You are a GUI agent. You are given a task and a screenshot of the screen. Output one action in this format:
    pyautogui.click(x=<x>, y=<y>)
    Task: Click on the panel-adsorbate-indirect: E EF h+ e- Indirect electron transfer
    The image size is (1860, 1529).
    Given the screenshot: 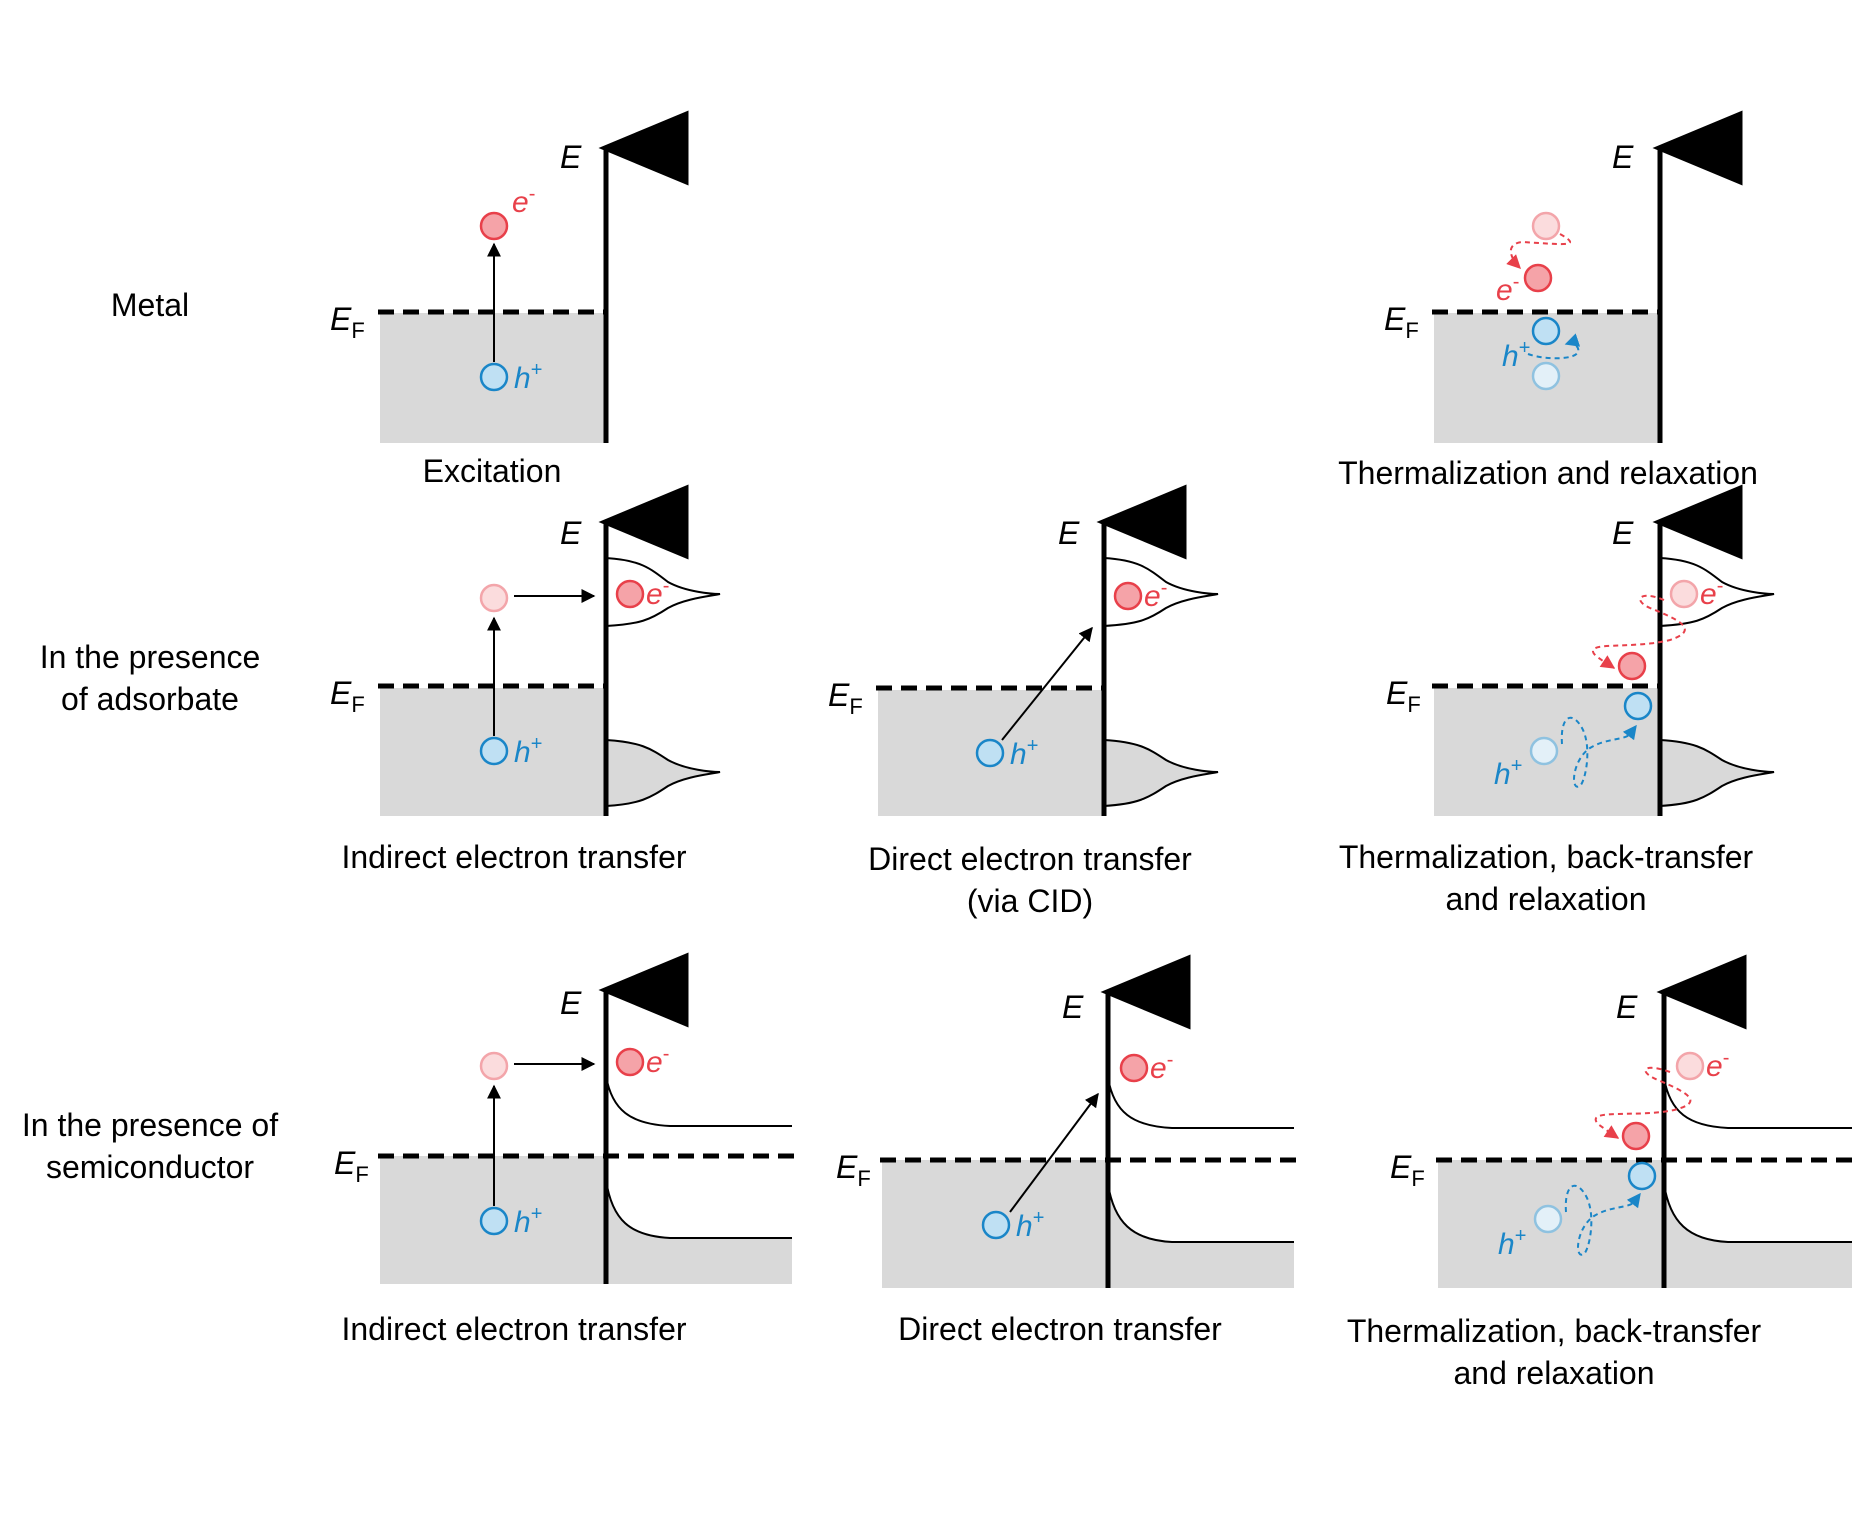 What is the action you would take?
    pyautogui.click(x=525, y=679)
    